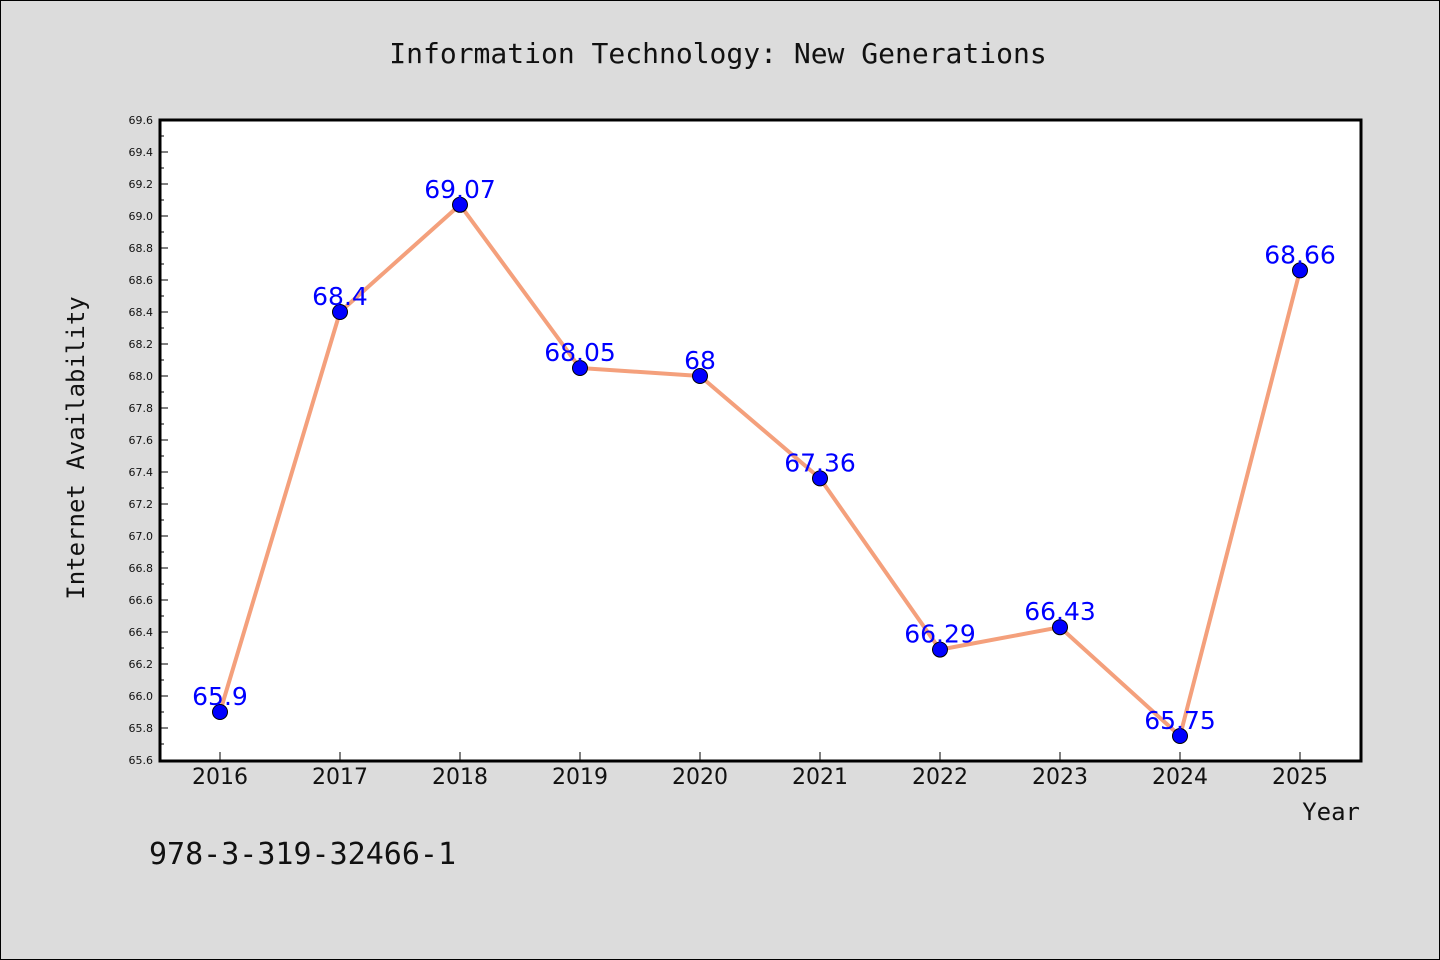 This screenshot has height=960, width=1440. Describe the element at coordinates (141, 664) in the screenshot. I see `y-tick-label: 66.2` at that location.